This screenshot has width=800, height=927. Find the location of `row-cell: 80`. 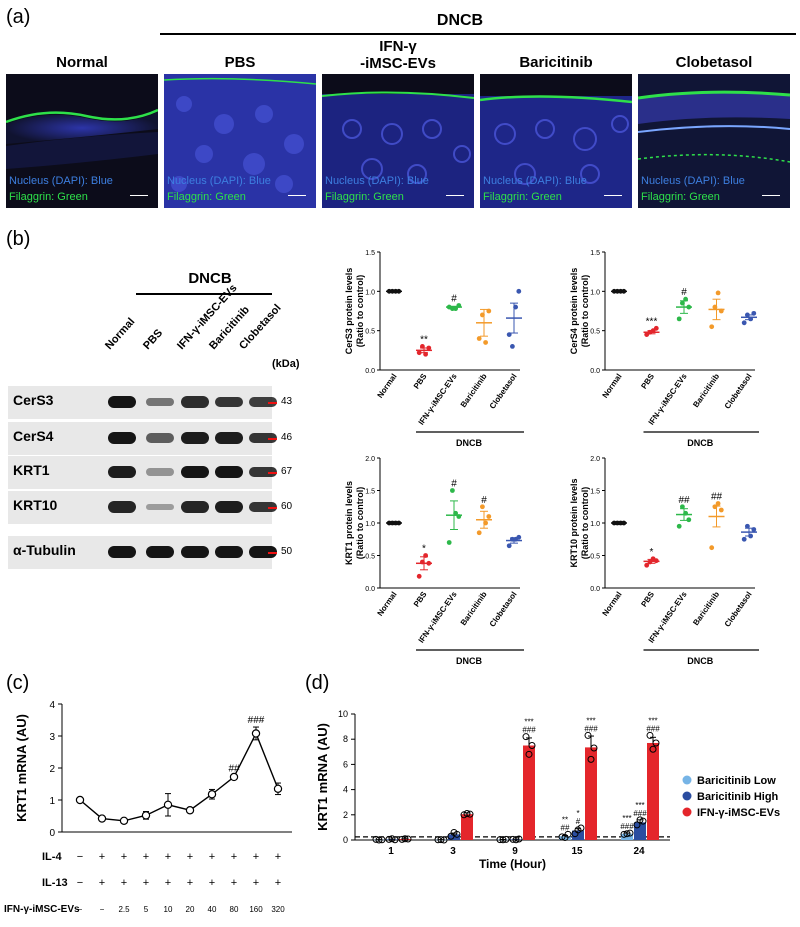

row-cell: 80 is located at coordinates (234, 909).